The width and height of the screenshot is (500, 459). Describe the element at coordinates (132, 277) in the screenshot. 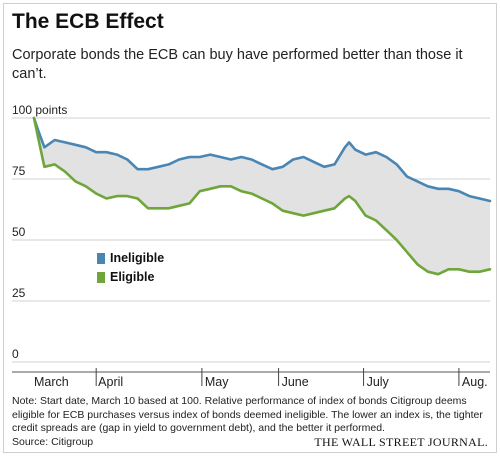

I see `legend-label: Eligible` at that location.